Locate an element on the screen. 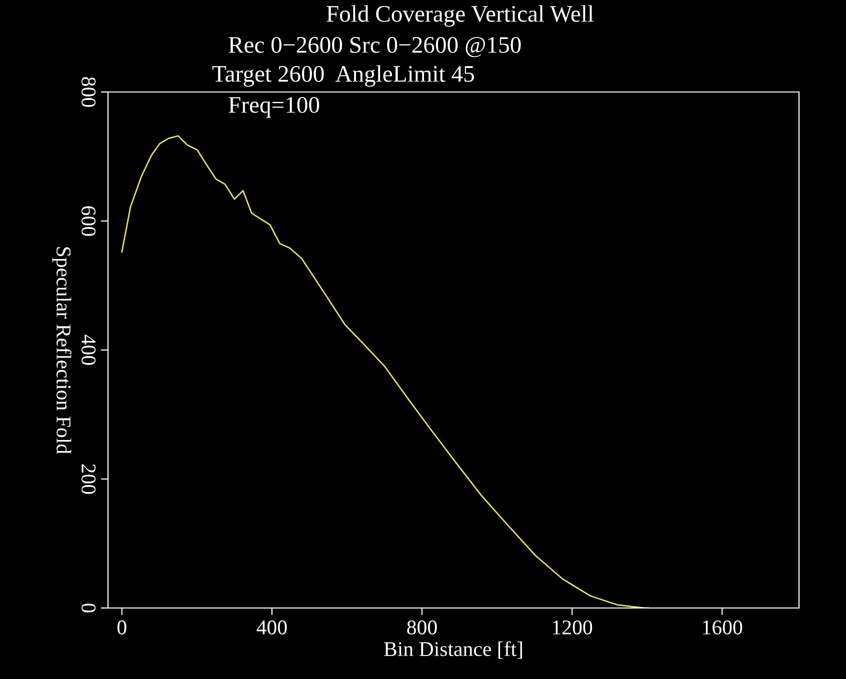  x-tick-label: 400 is located at coordinates (271, 627).